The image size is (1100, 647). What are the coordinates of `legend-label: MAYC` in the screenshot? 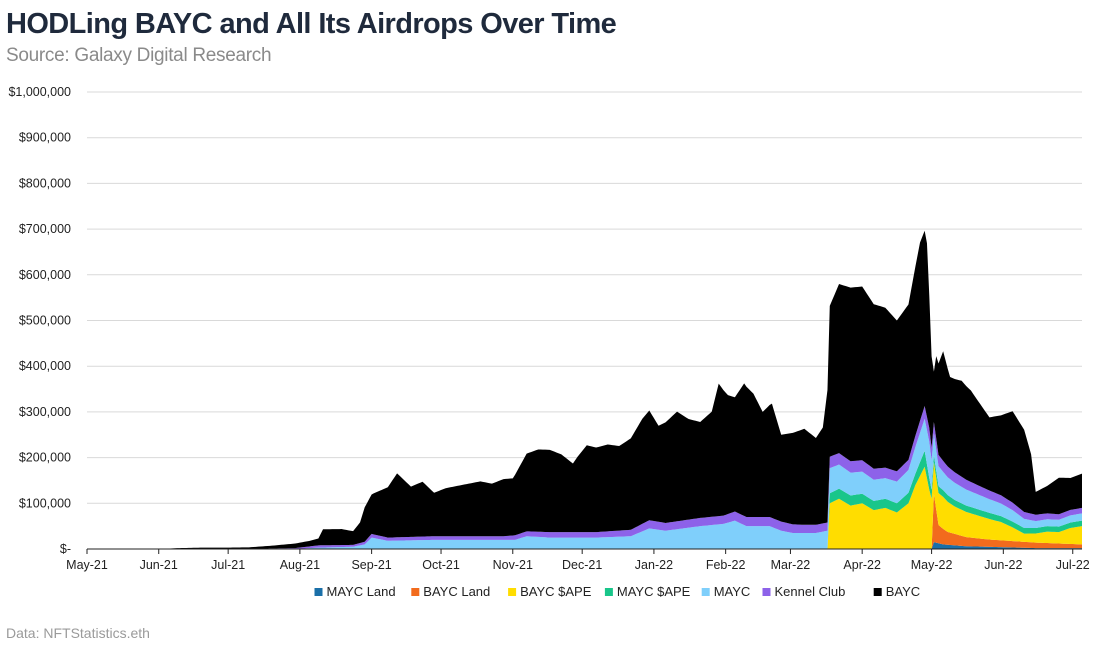 It's located at (732, 591).